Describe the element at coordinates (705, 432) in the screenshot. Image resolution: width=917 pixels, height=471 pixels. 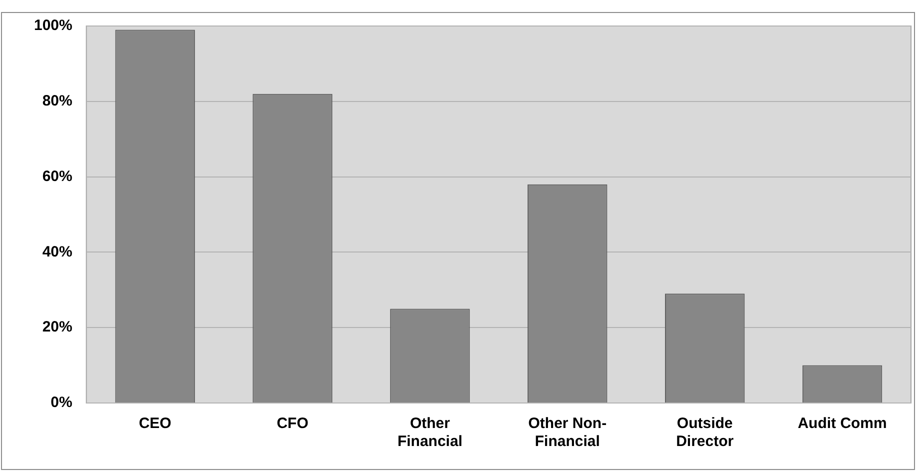
I see `x-tick-label: Outside Director` at that location.